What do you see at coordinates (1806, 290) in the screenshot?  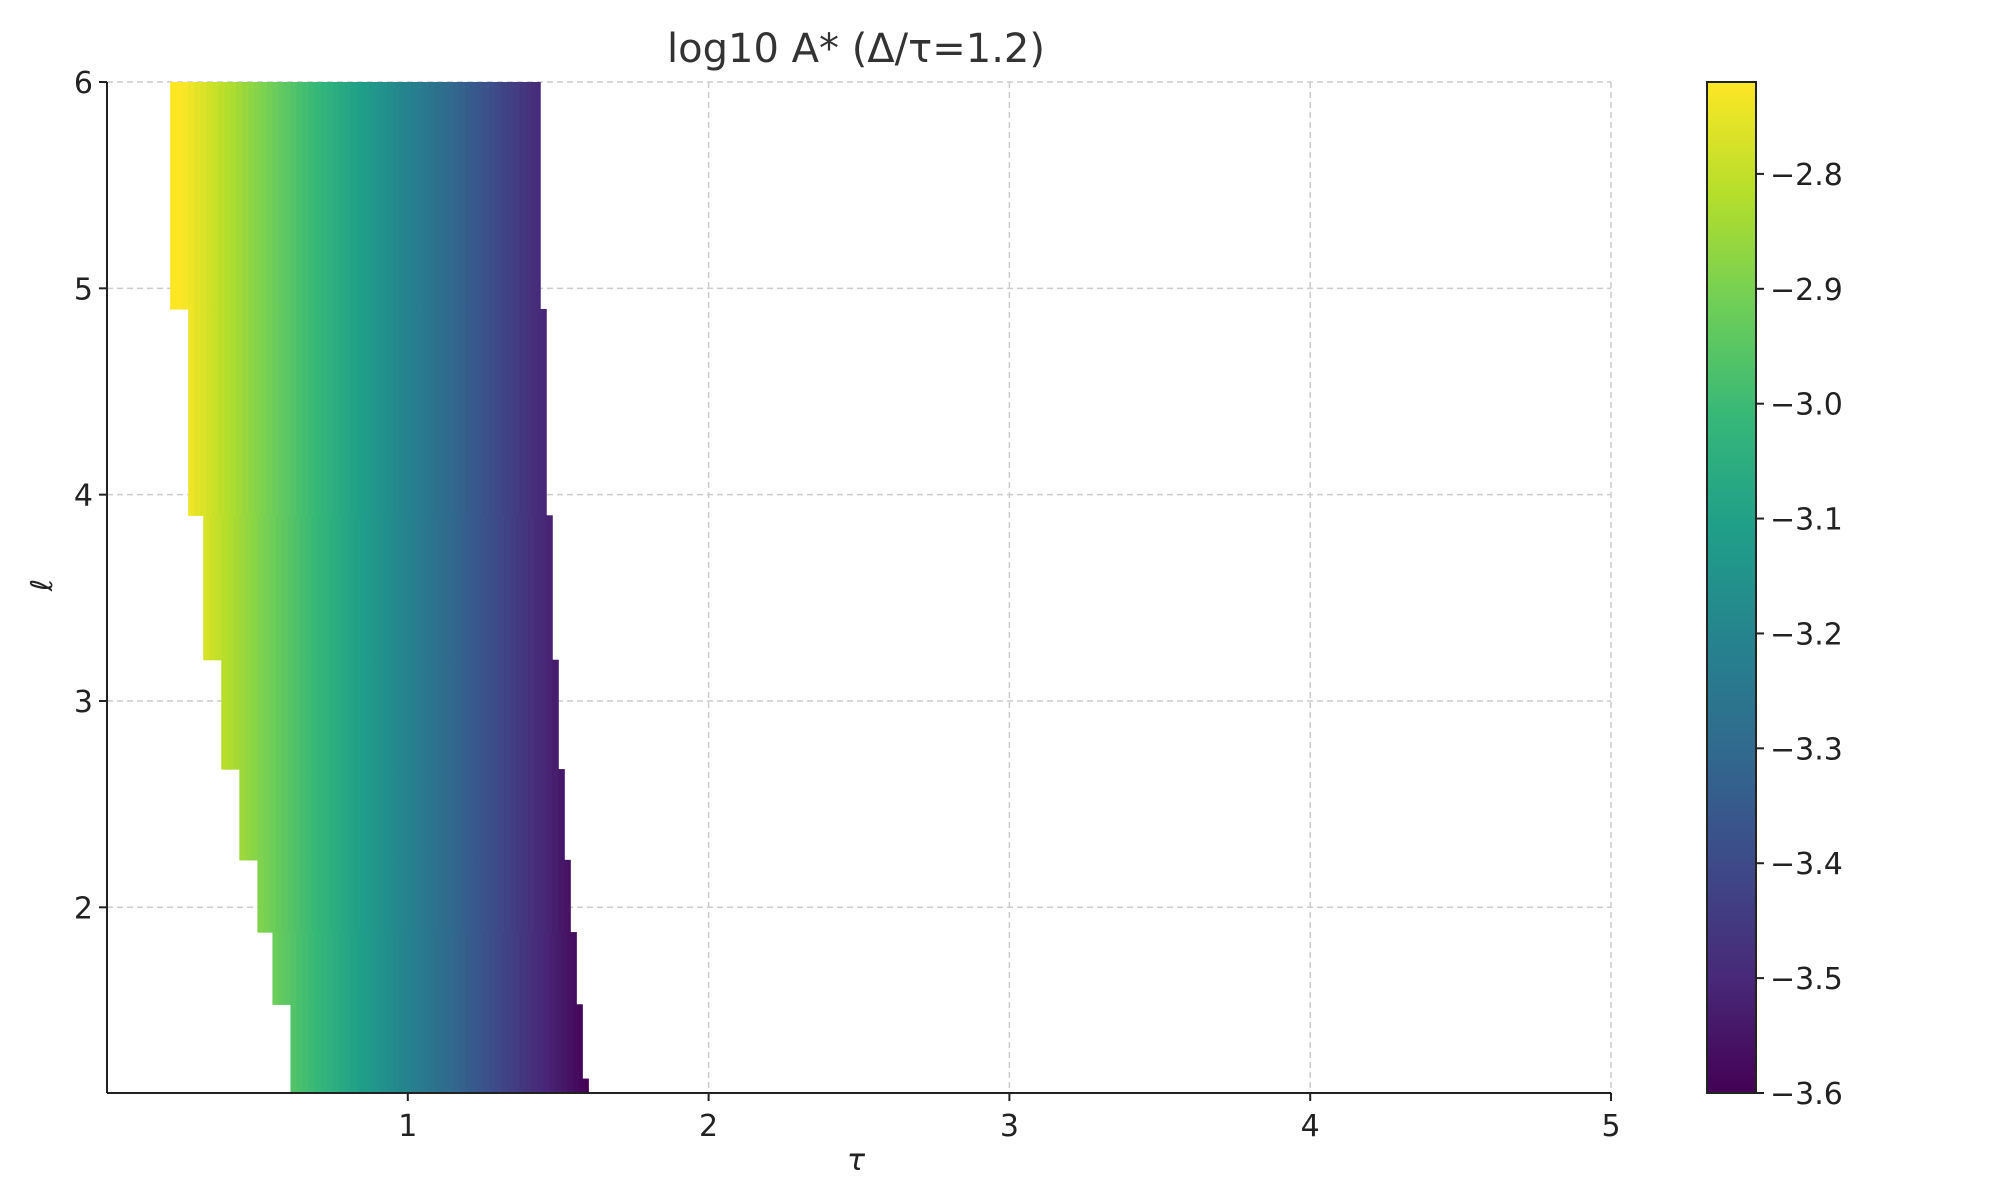 I see `colorbar-tick-label-1: −2.9` at bounding box center [1806, 290].